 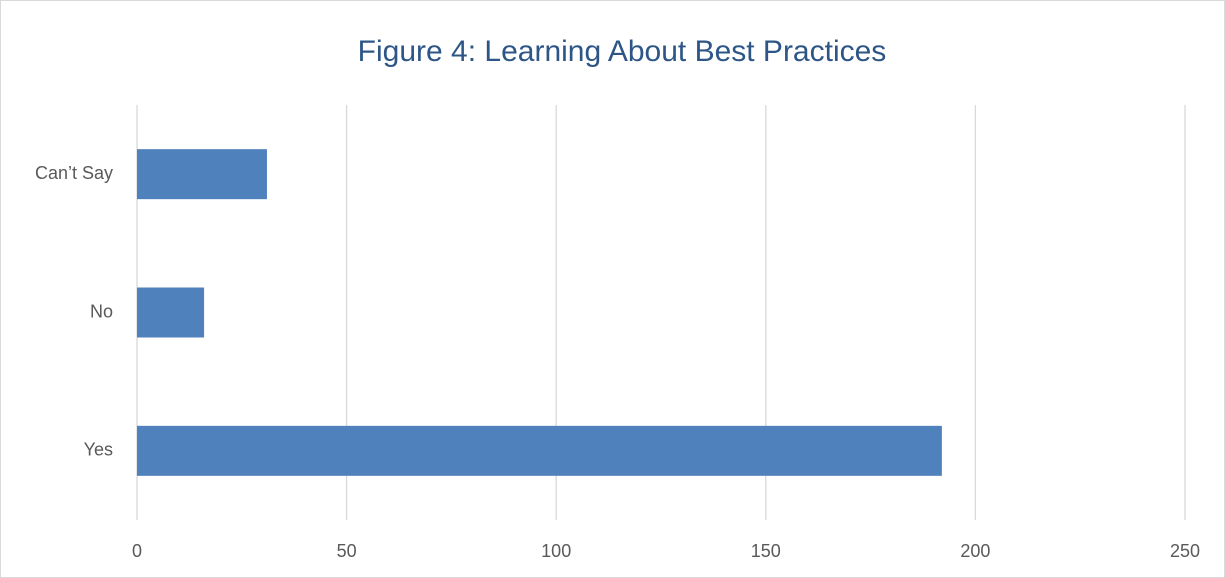 I want to click on x-tick-label: 50, so click(x=347, y=551).